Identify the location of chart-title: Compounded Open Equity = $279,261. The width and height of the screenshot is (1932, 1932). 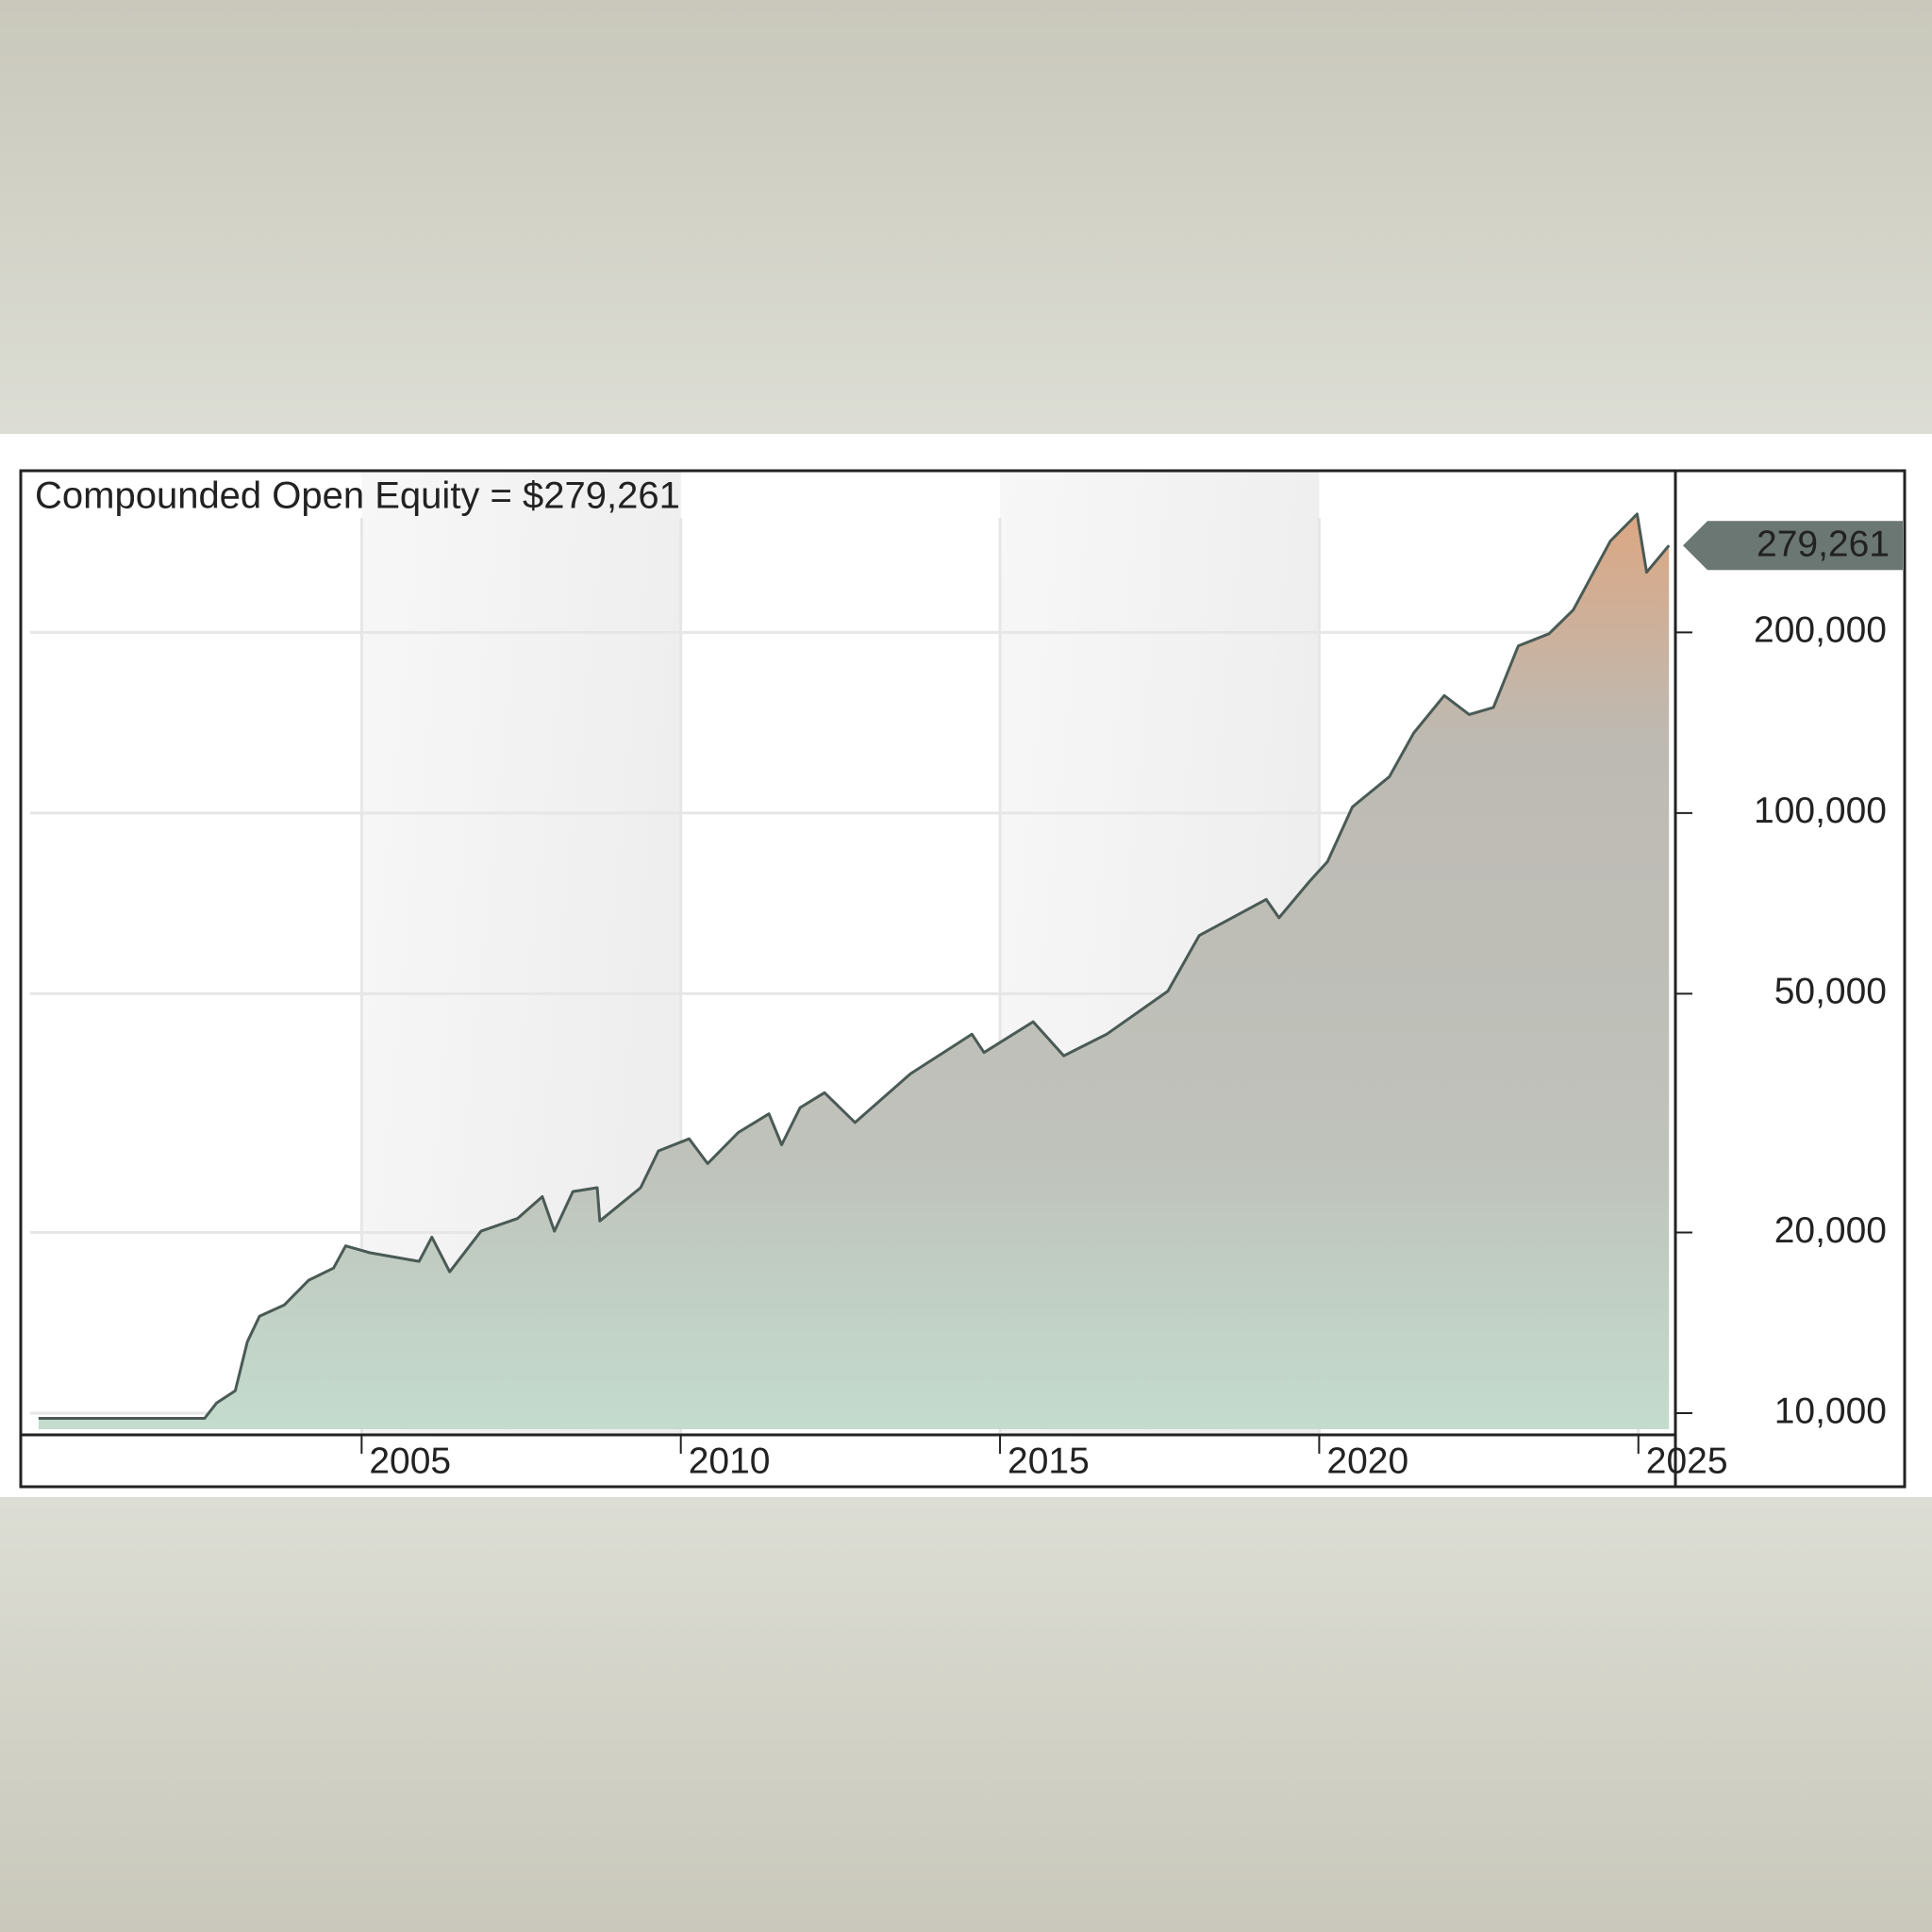
(358, 496).